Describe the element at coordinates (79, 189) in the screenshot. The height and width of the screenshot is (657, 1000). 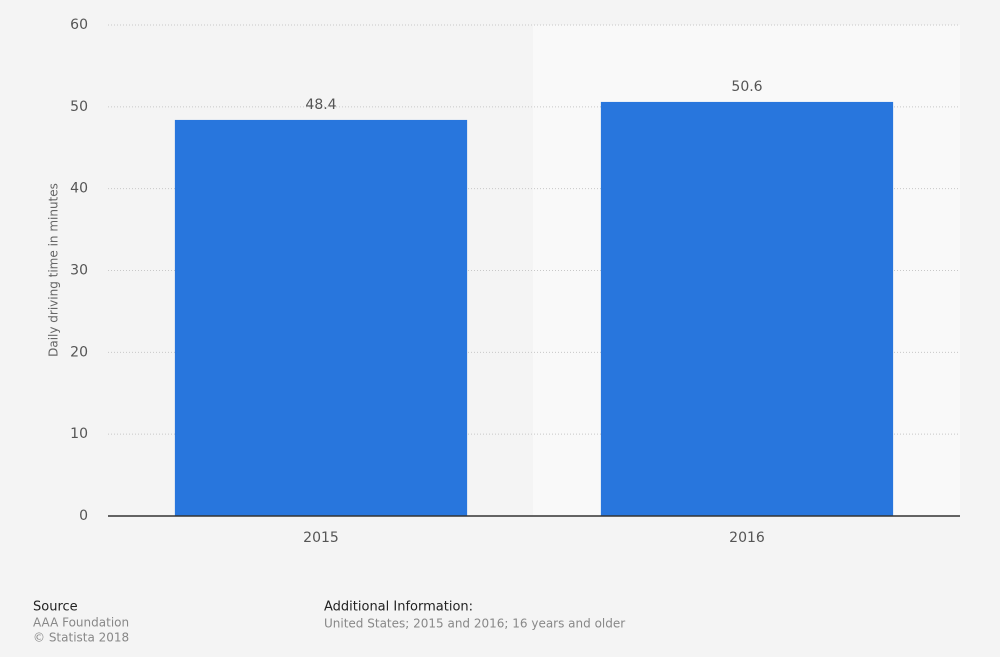
I see `y-tick-label: 40` at that location.